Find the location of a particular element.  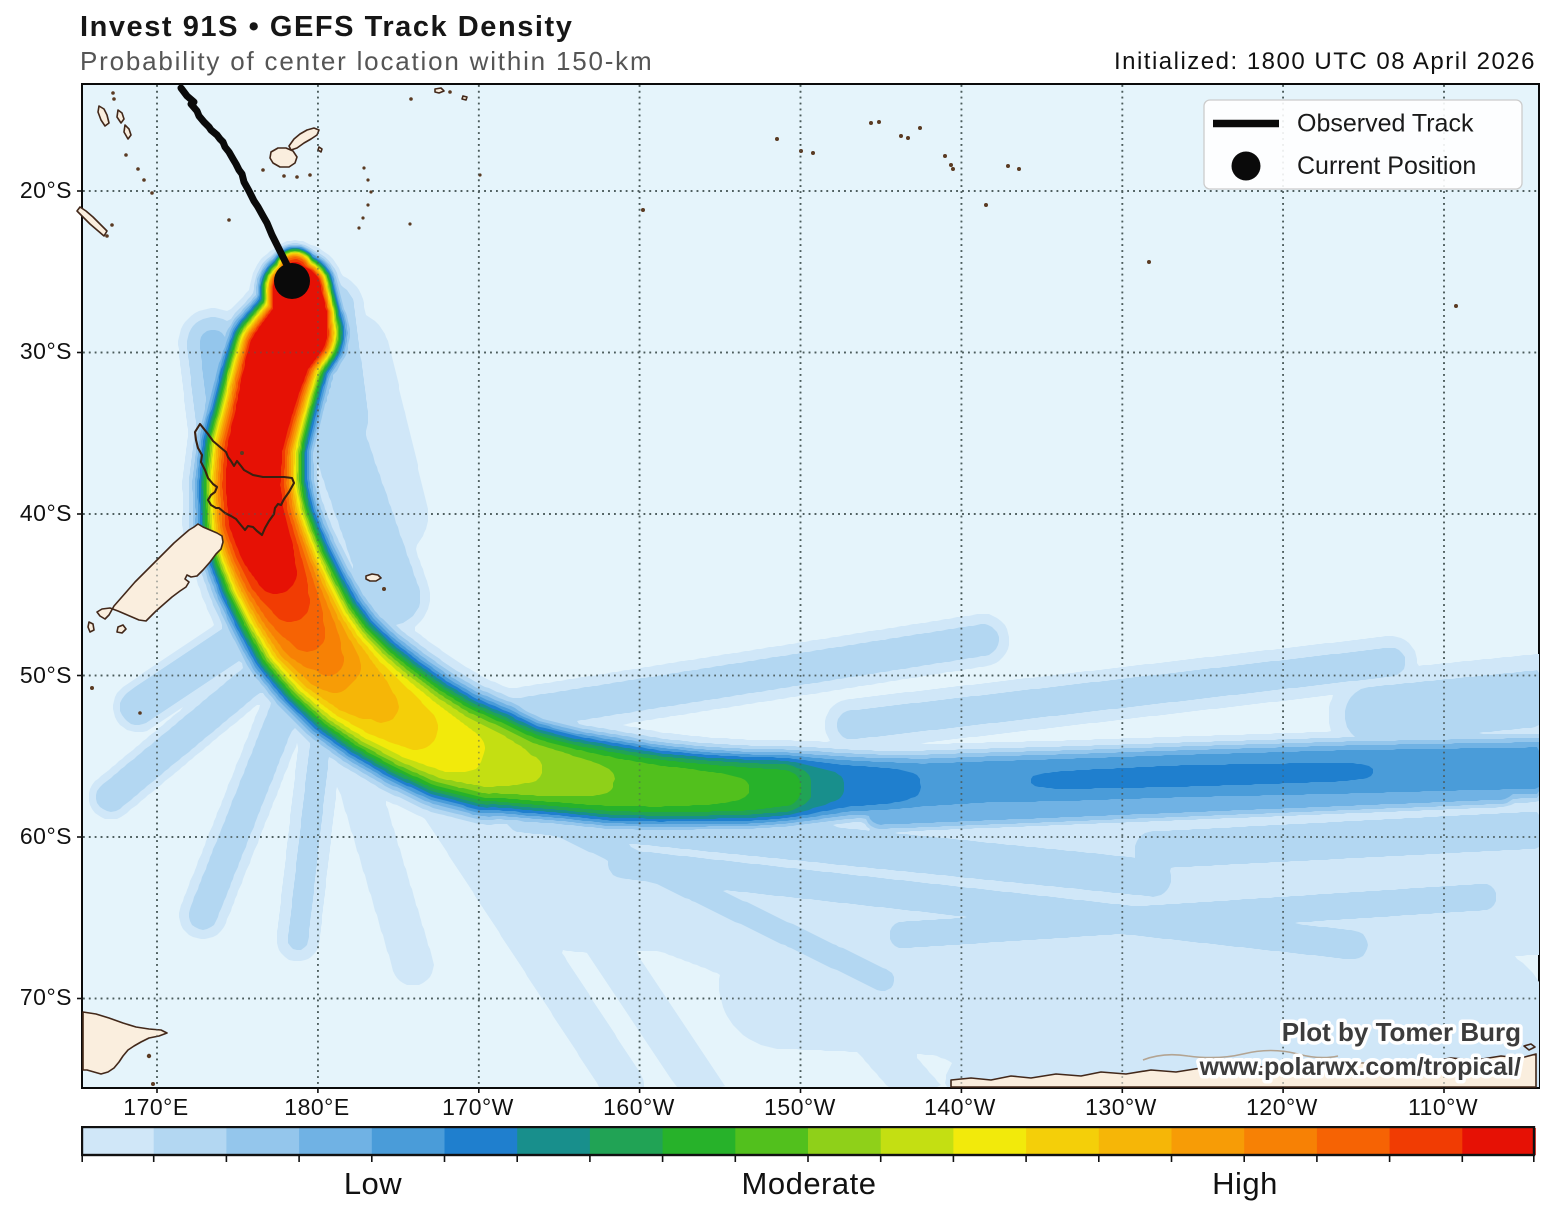

svg-text: Current Position is located at coordinates (1386, 166).